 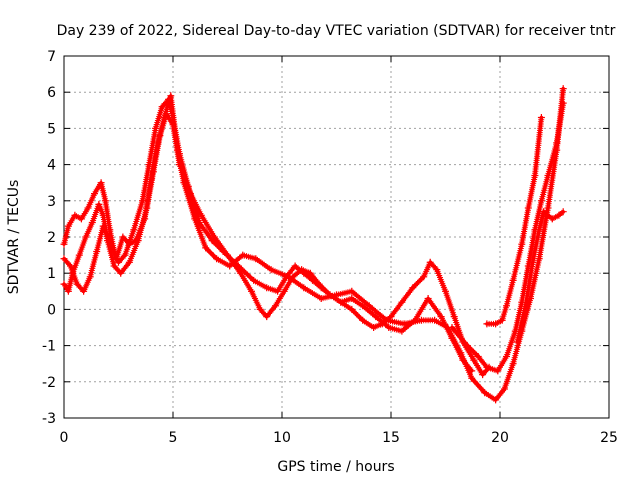 I want to click on y-tick-label: 2, so click(x=51, y=238).